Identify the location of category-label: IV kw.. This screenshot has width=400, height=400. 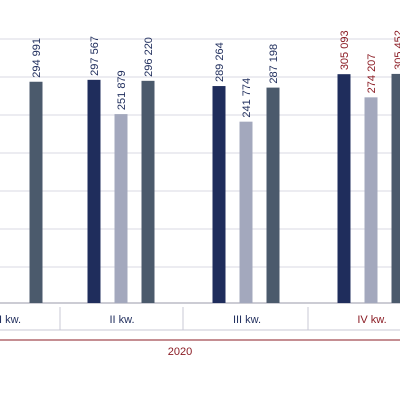
(371, 320).